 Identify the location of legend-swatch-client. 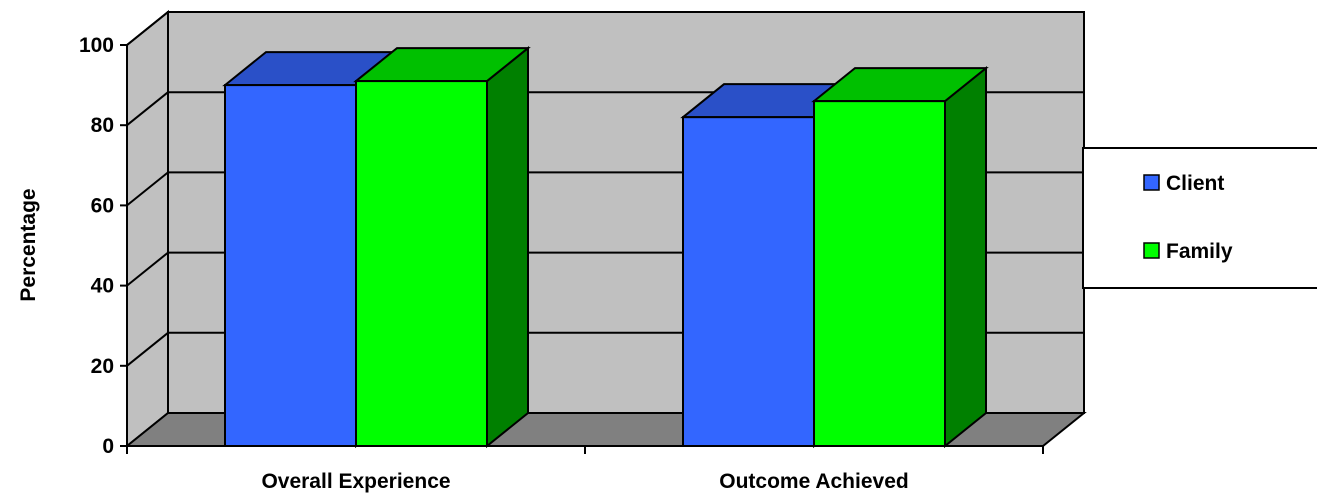
(1151, 182).